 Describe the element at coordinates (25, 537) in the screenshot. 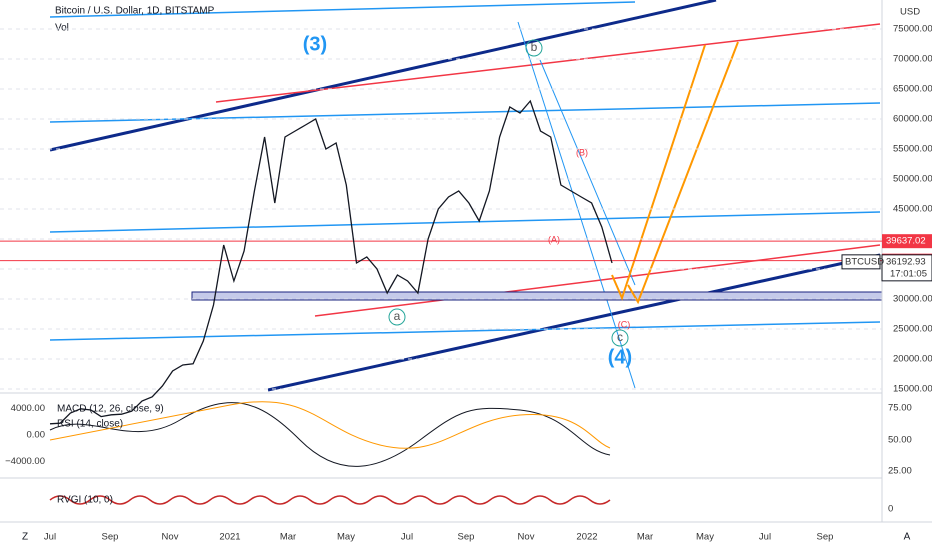

I see `corner-label: Z` at that location.